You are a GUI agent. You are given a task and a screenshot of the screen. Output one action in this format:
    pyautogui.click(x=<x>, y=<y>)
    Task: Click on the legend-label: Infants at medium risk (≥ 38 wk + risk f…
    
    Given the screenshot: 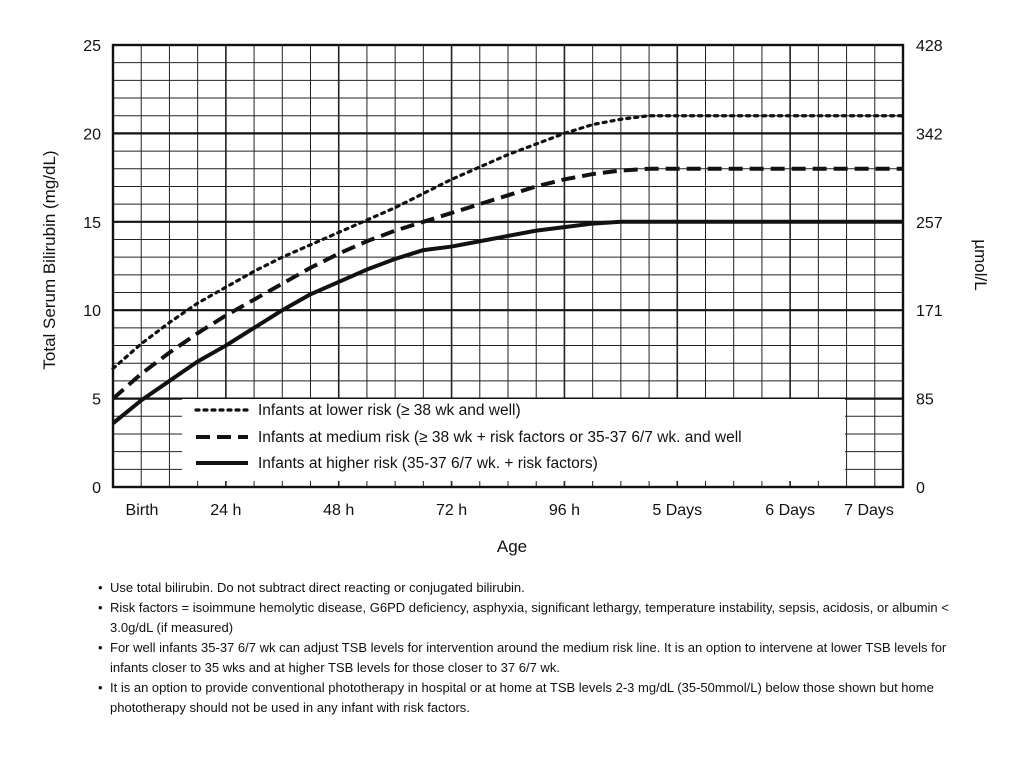 What is the action you would take?
    pyautogui.click(x=500, y=437)
    